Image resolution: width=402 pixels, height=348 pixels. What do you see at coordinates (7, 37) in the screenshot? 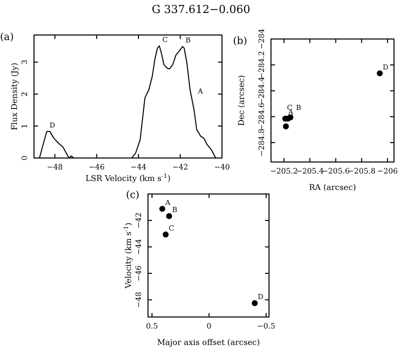
I see `text: (a)` at bounding box center [7, 37].